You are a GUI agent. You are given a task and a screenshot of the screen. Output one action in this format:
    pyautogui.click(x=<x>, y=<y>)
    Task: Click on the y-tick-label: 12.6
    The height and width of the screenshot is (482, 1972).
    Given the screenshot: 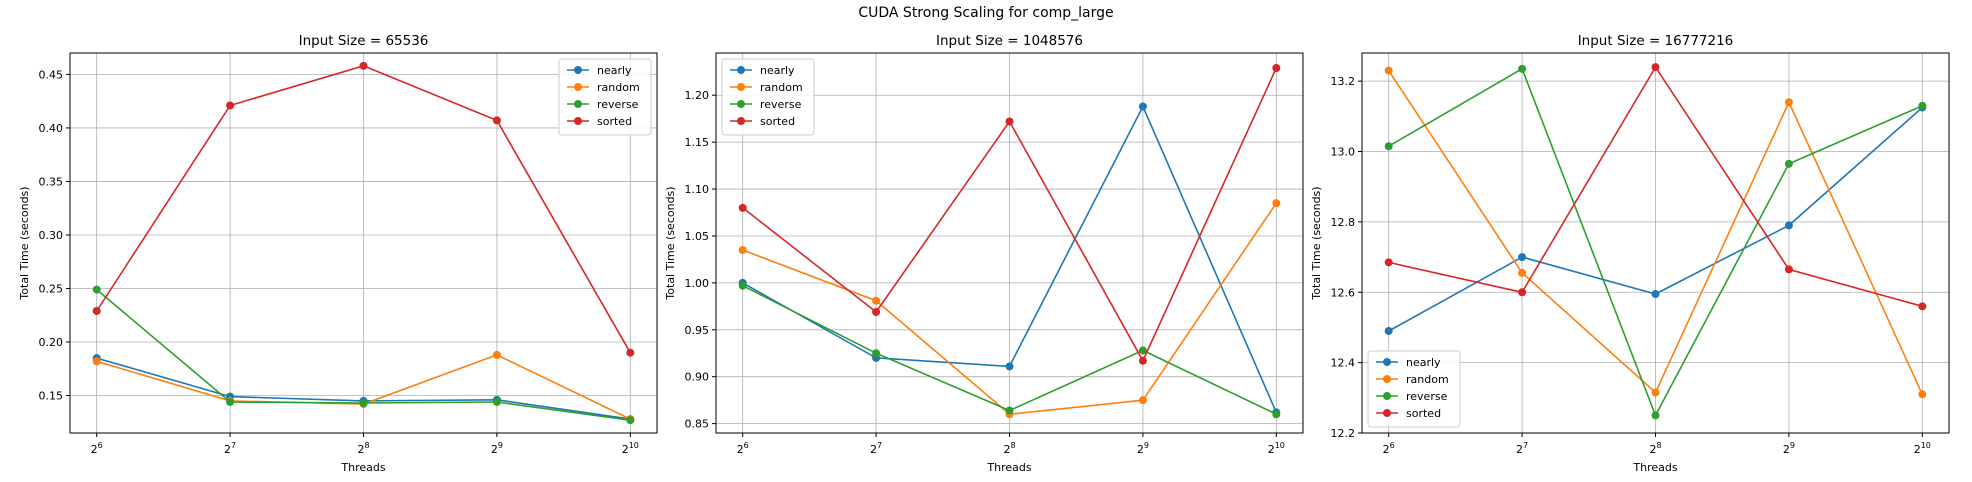 What is the action you would take?
    pyautogui.click(x=1343, y=292)
    